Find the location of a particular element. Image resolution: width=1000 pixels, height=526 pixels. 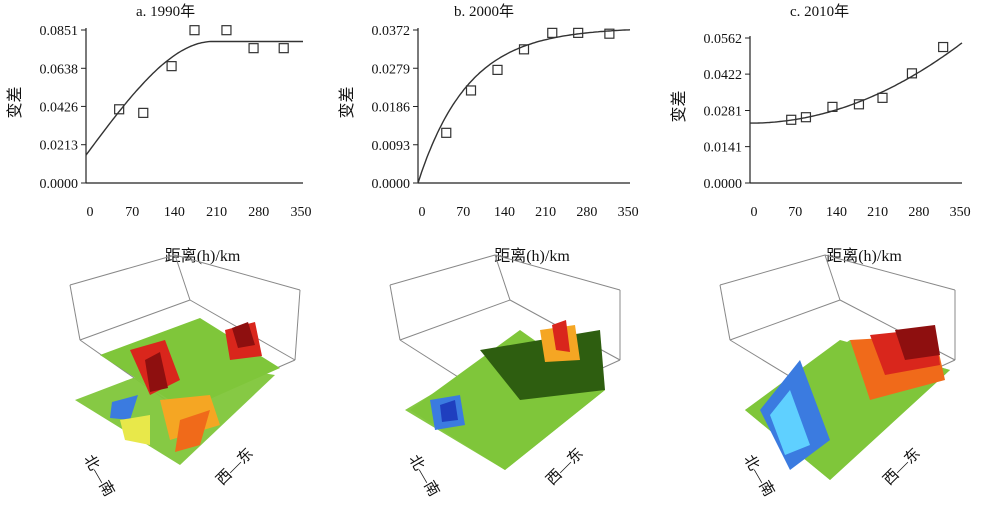

y-tick-label: 0.0281 is located at coordinates (723, 112).